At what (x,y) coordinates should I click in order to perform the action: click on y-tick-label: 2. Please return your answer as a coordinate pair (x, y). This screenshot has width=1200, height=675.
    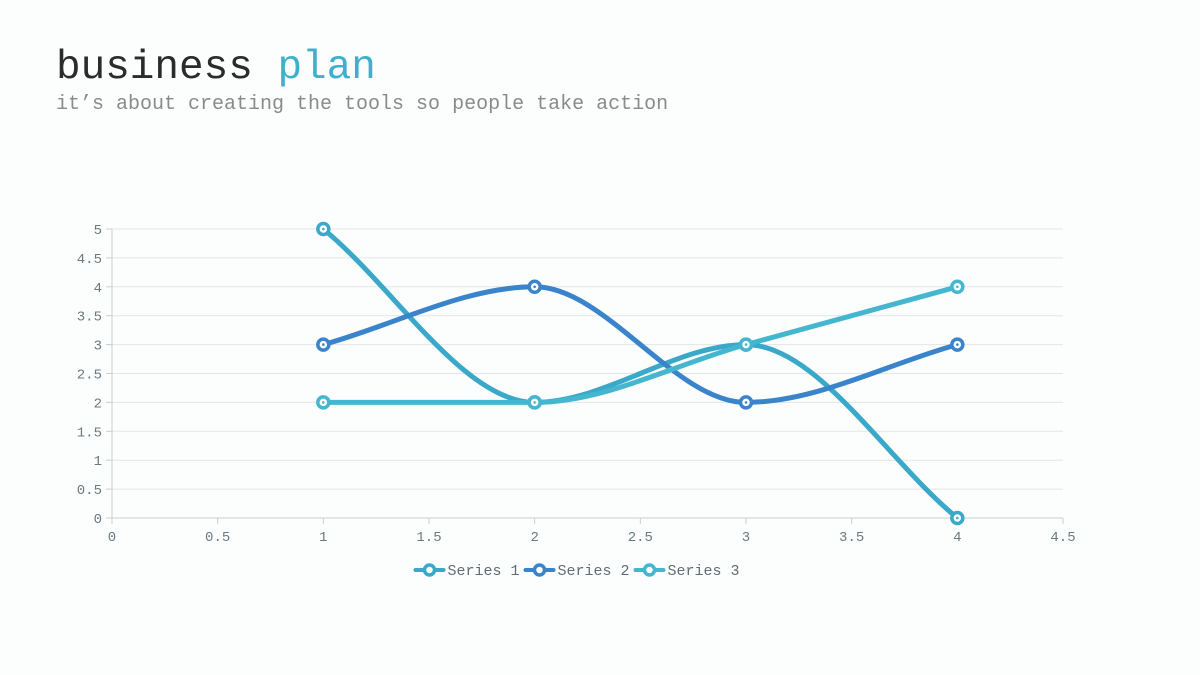
    Looking at the image, I should click on (98, 404).